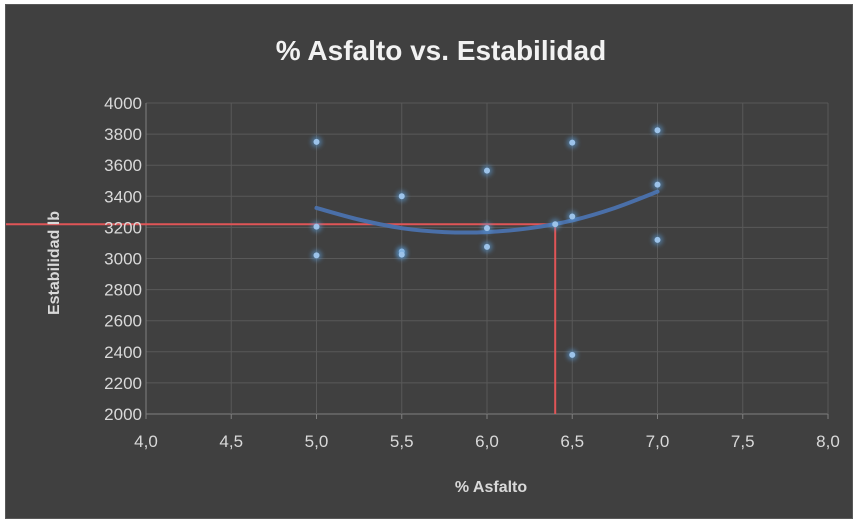  I want to click on y-tick-label: 2600, so click(123, 321).